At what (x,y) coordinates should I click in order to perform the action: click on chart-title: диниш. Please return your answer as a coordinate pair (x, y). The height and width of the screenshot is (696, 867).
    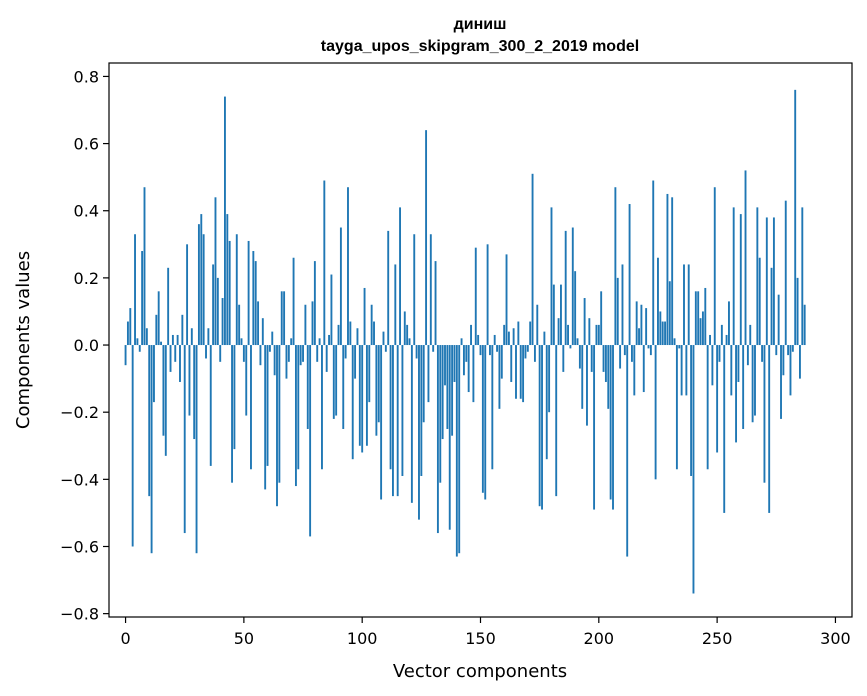
    Looking at the image, I should click on (480, 24).